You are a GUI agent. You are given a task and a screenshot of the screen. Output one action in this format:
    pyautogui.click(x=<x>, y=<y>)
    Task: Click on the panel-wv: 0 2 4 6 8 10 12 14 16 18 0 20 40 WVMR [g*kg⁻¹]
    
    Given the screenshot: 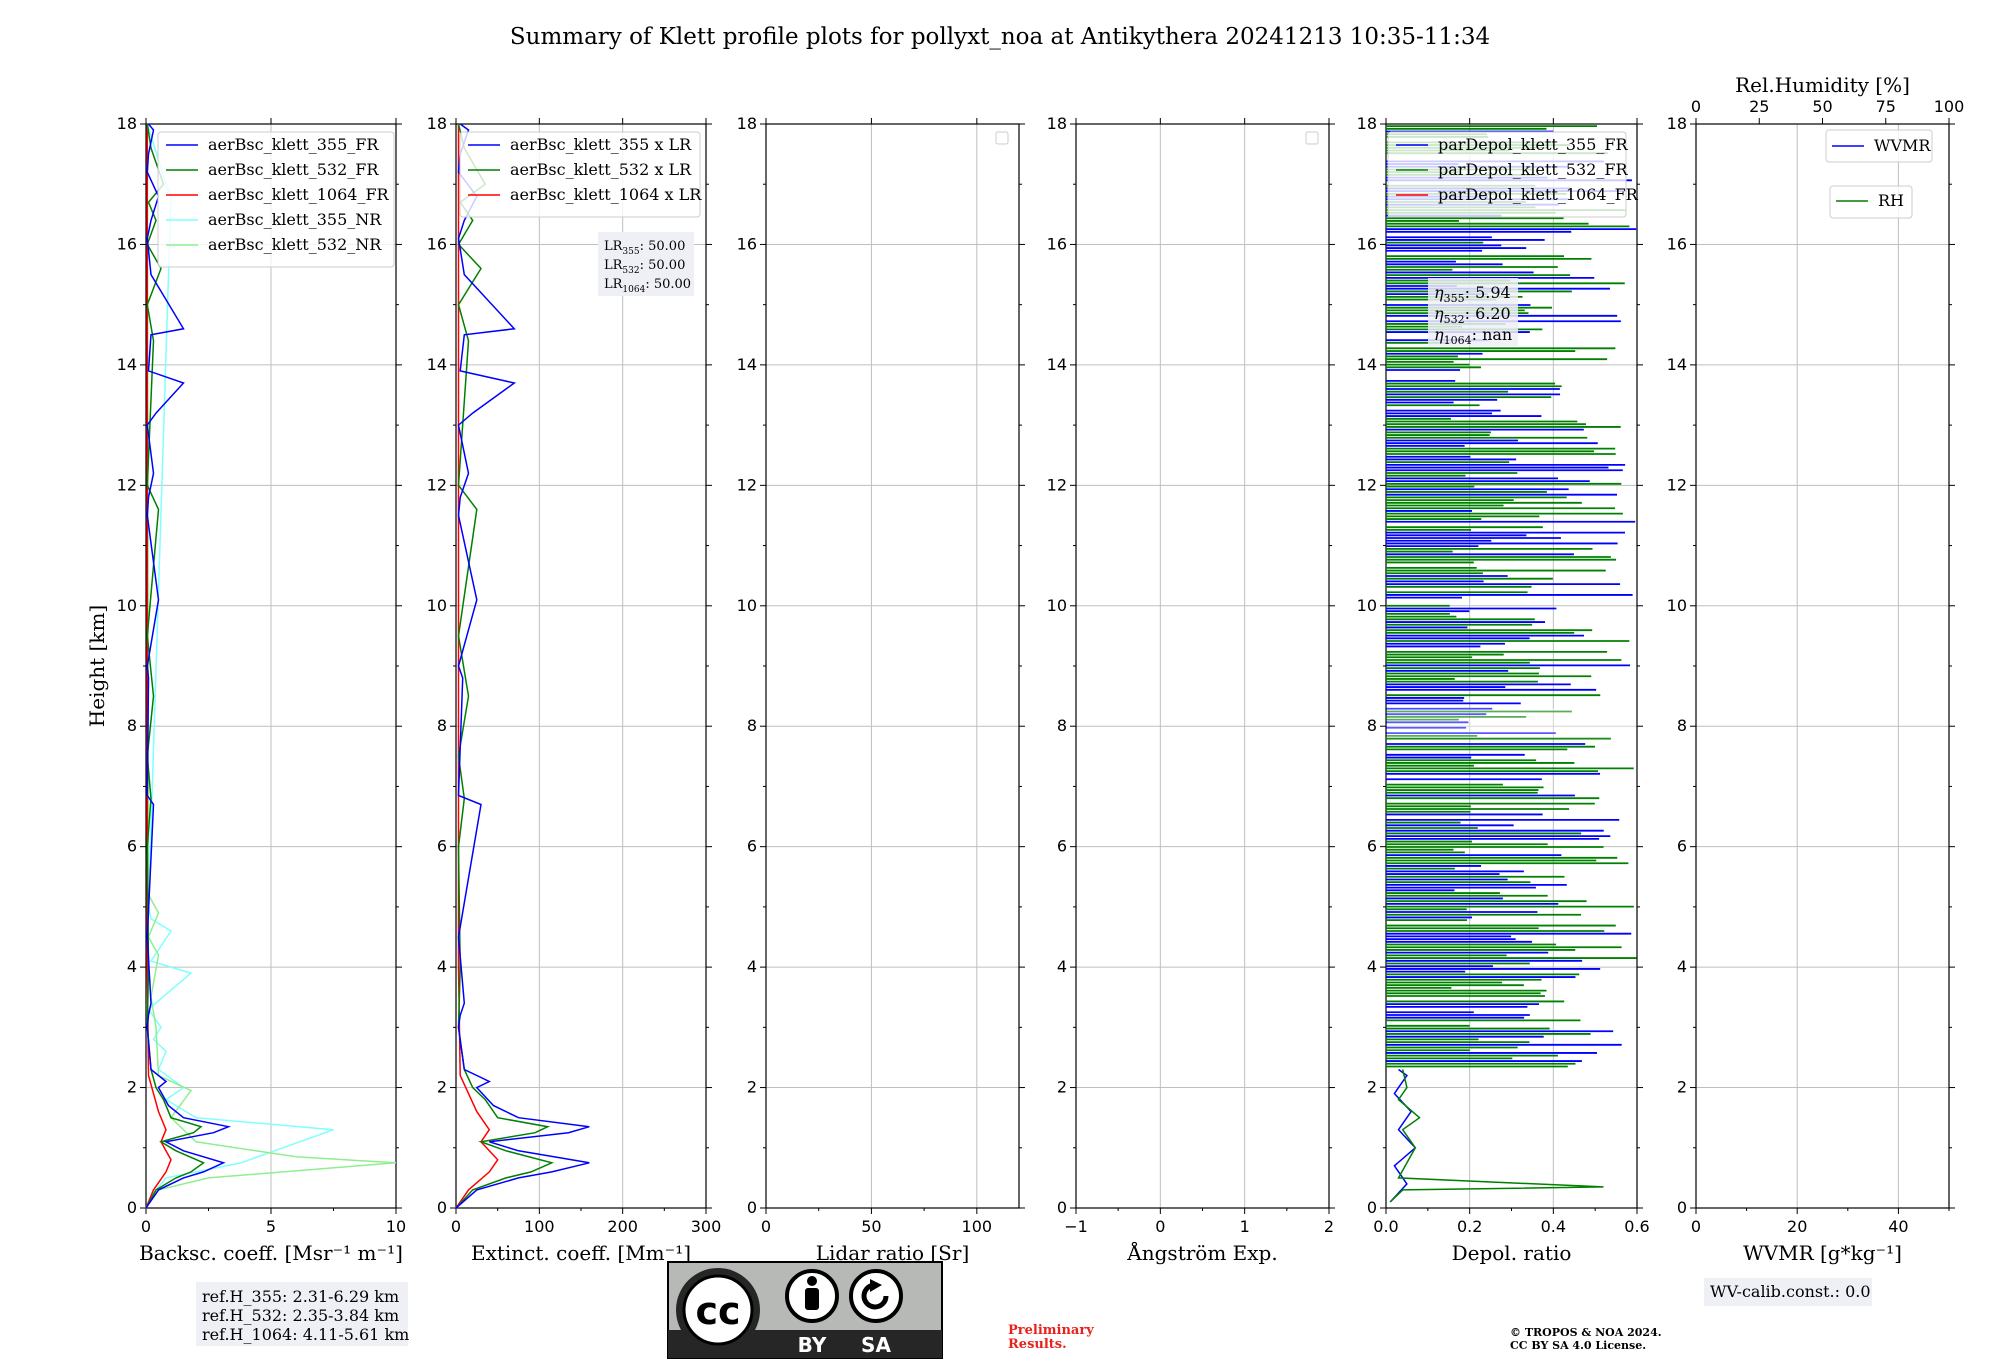 What is the action you would take?
    pyautogui.click(x=1811, y=689)
    